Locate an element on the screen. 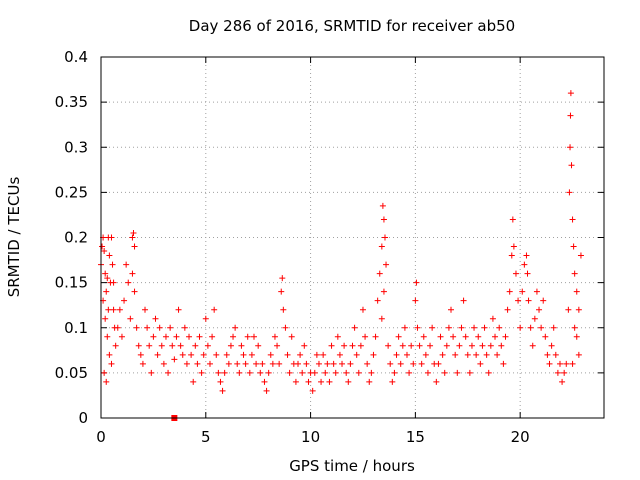 This screenshot has height=480, width=640. x-tick-label: 10 is located at coordinates (310, 437).